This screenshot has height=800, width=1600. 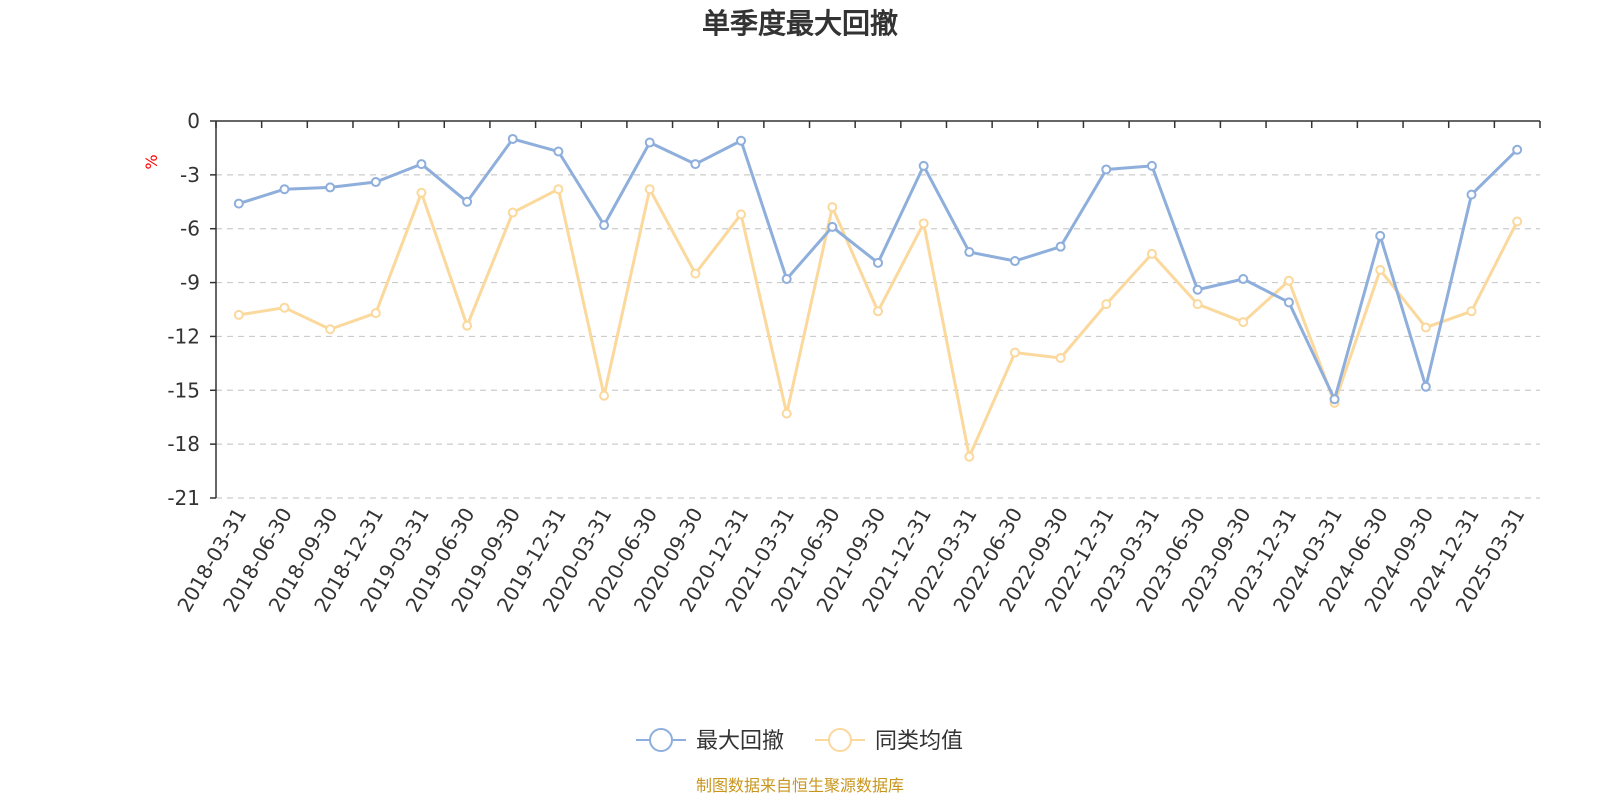 I want to click on chart-title: 单季度最大回撤, so click(x=800, y=23).